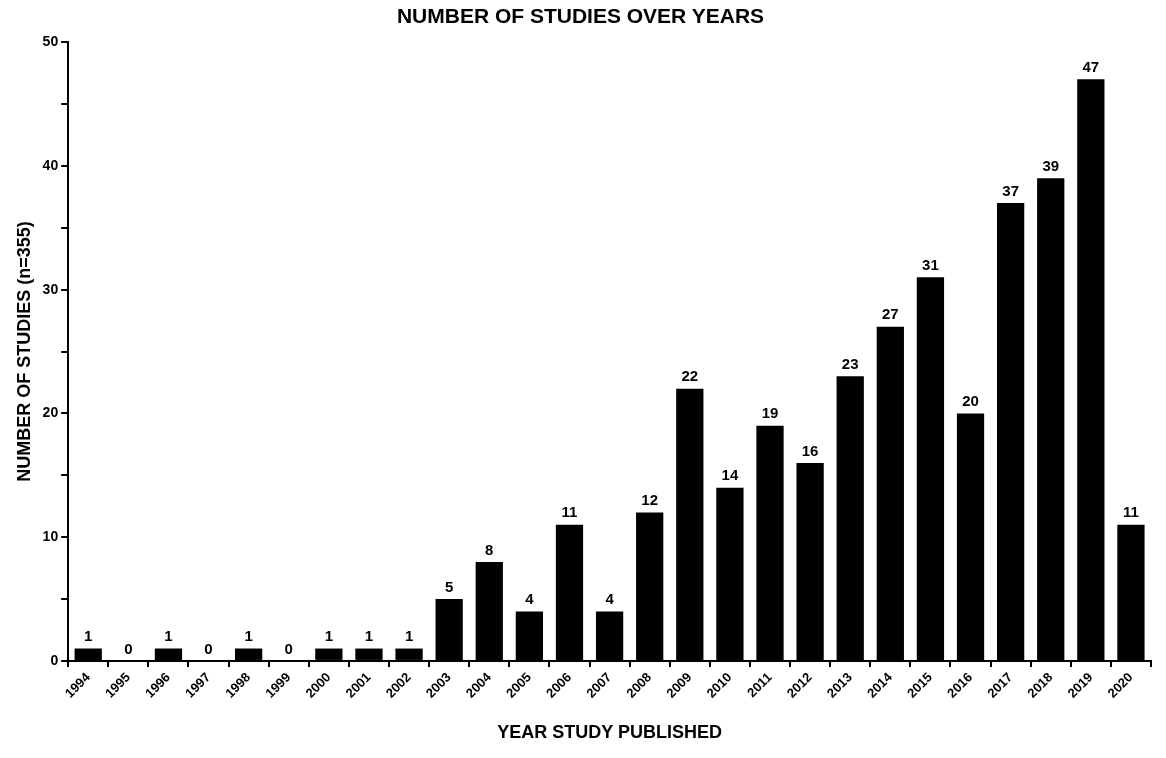 The height and width of the screenshot is (758, 1166). Describe the element at coordinates (1010, 190) in the screenshot. I see `data-label: 37` at that location.